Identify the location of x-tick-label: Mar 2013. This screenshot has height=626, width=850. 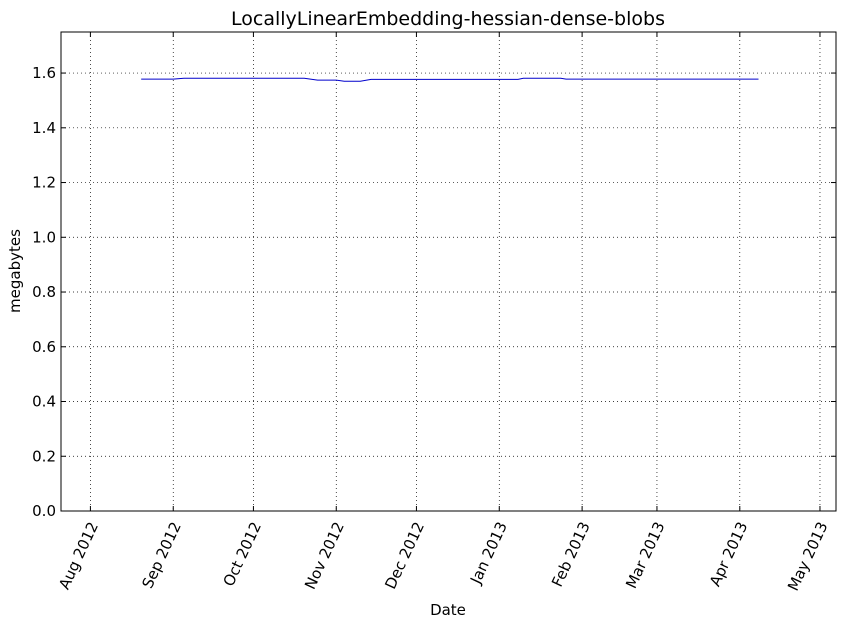
(645, 555).